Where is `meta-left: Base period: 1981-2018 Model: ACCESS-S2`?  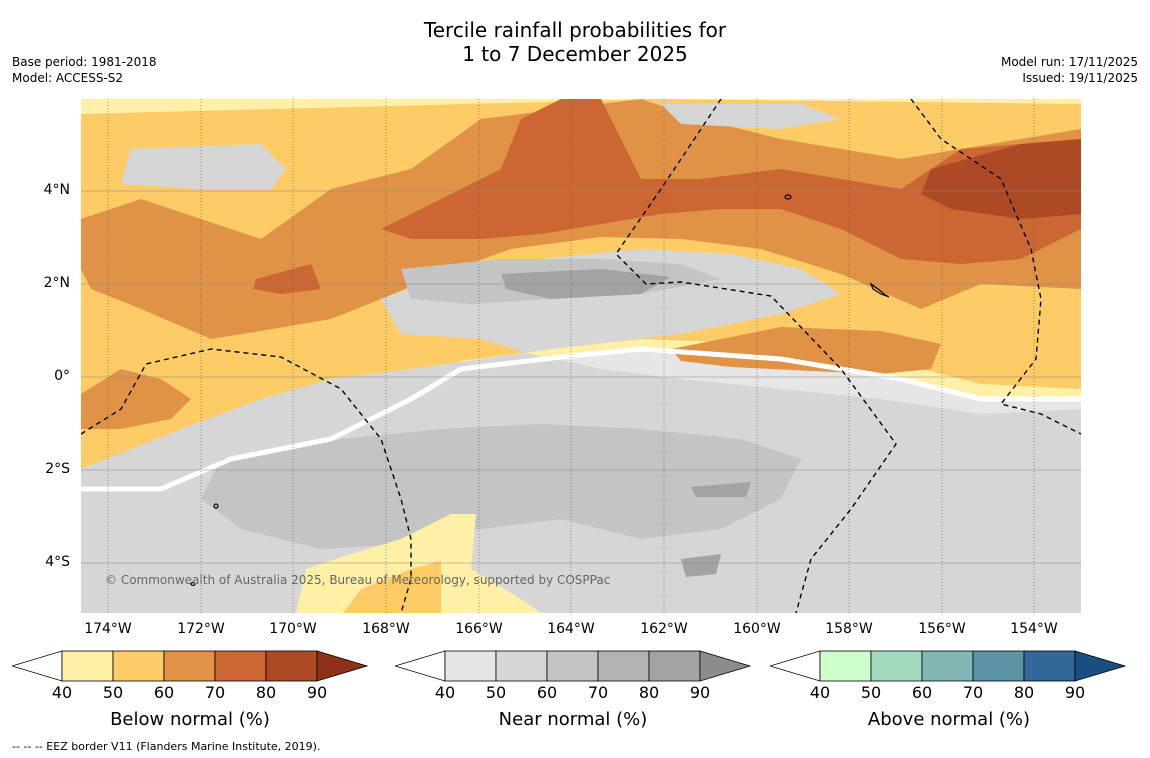 meta-left: Base period: 1981-2018 Model: ACCESS-S2 is located at coordinates (84, 70).